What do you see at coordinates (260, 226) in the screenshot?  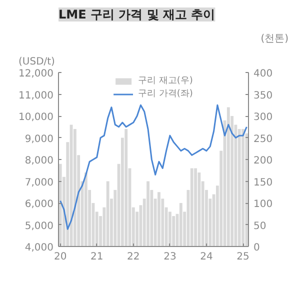 I see `y2-tick-label: 50` at bounding box center [260, 226].